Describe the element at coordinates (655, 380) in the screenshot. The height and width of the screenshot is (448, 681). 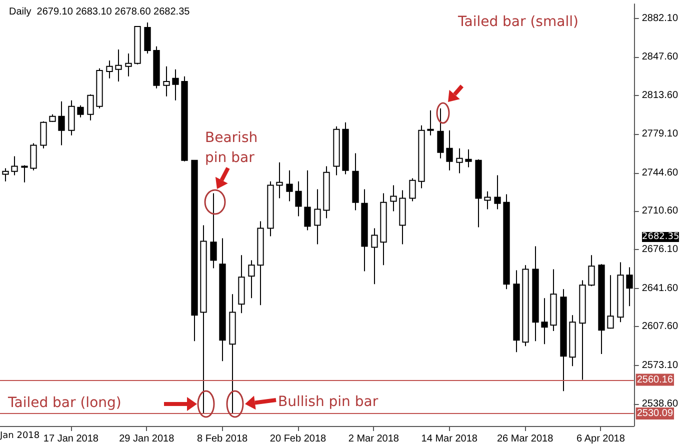
I see `ref-line-label: 2560.16` at that location.